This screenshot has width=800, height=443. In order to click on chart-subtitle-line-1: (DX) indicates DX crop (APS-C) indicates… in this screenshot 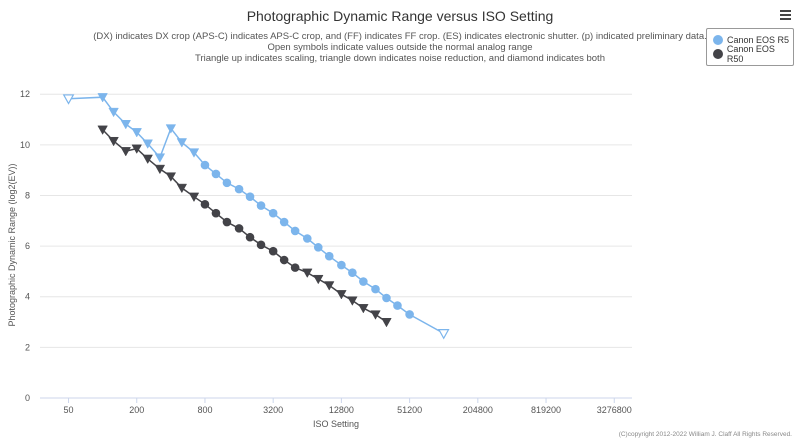, I will do `click(400, 36)`.